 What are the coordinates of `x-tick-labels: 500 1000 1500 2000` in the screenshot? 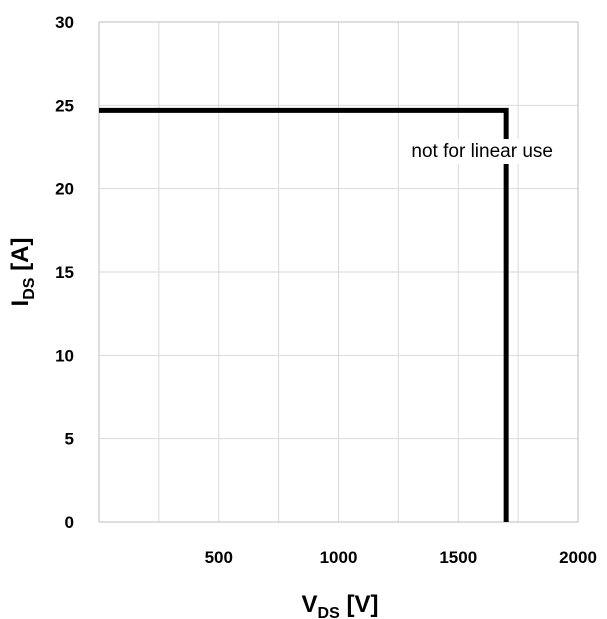 It's located at (401, 557).